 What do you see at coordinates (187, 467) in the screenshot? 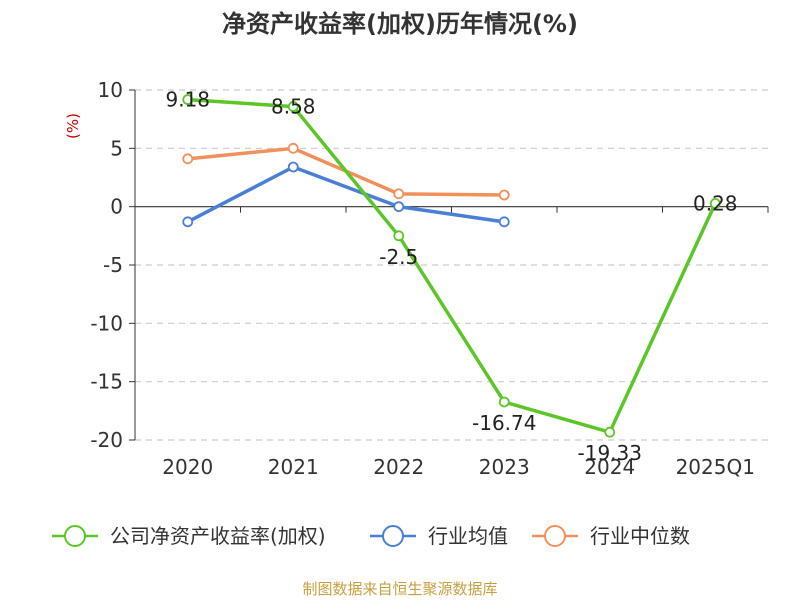
I see `x-tick-label: 2020` at bounding box center [187, 467].